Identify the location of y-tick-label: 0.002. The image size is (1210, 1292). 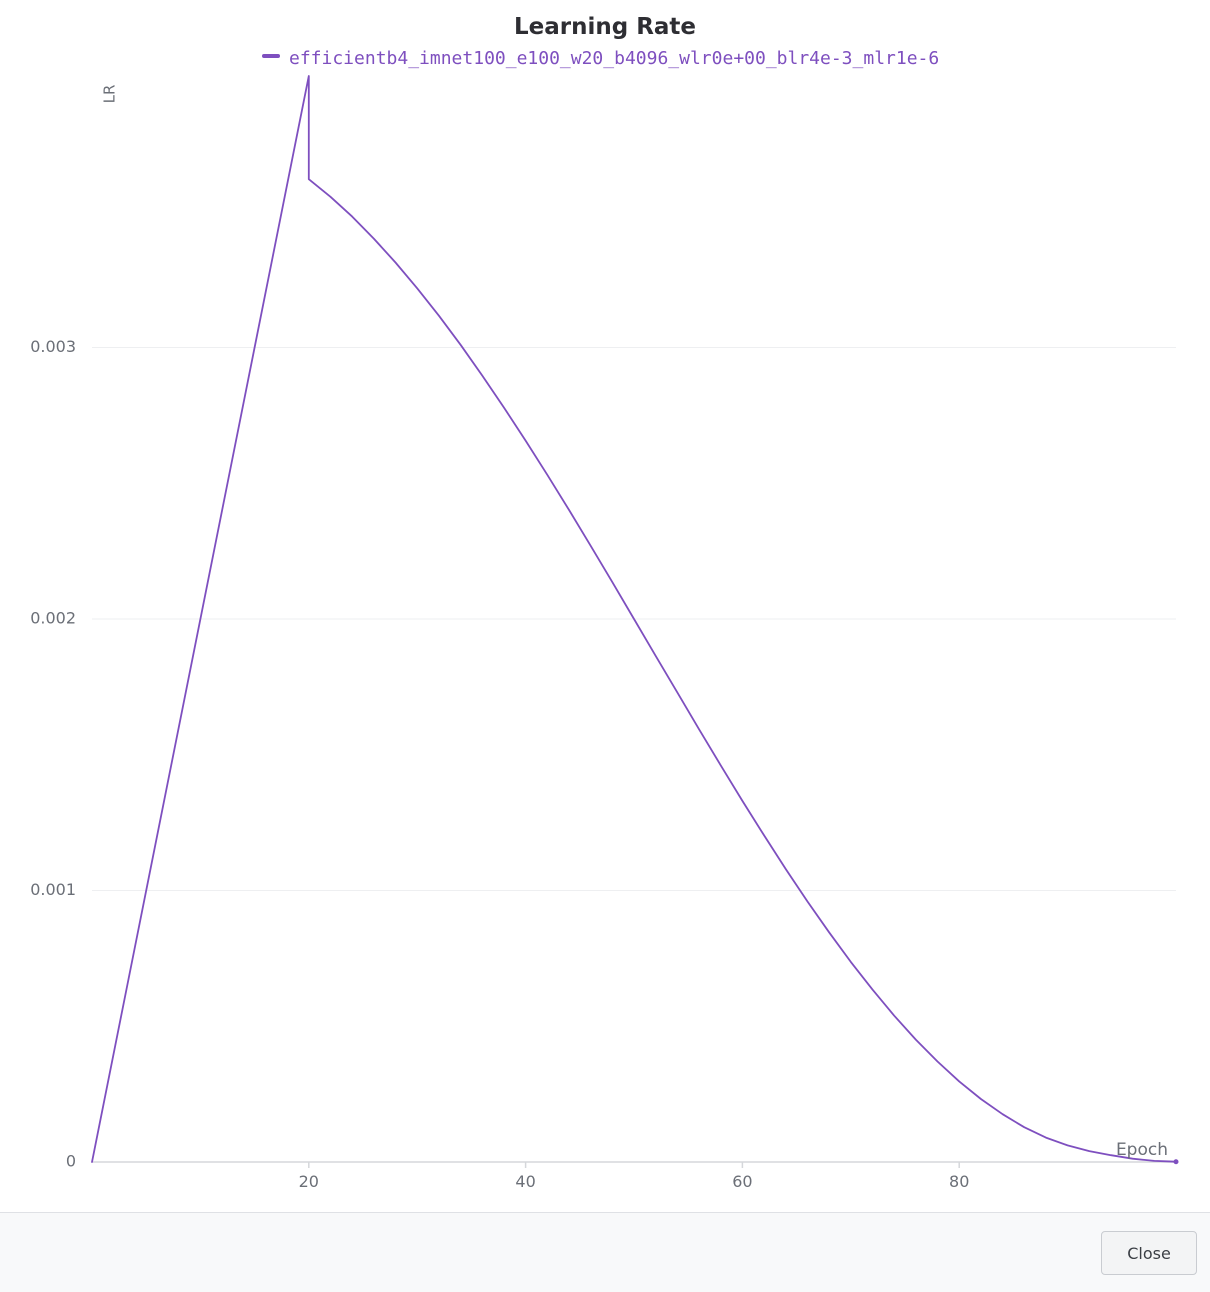
(53, 618).